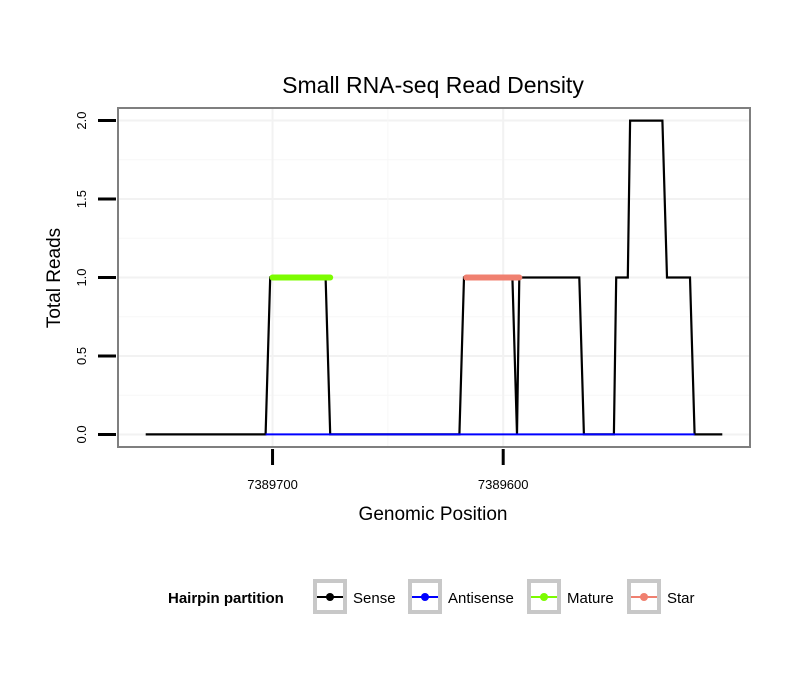 The height and width of the screenshot is (690, 810). Describe the element at coordinates (226, 598) in the screenshot. I see `legend-title: Hairpin partition` at that location.